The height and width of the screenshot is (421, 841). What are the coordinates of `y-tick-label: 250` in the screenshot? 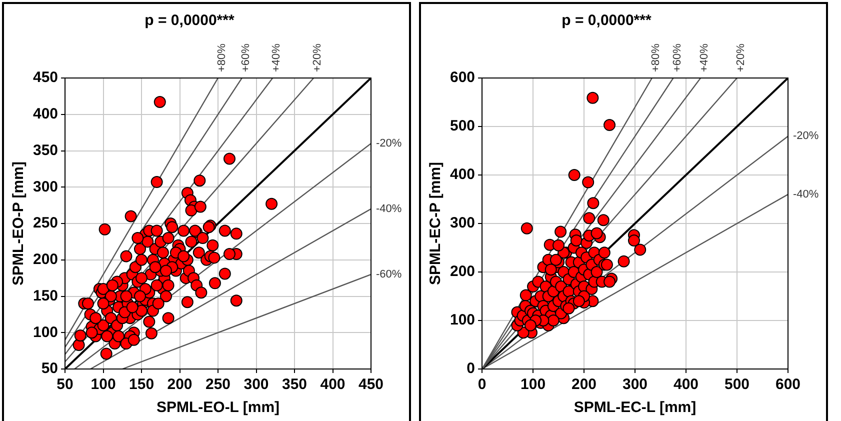 It's located at (45, 223).